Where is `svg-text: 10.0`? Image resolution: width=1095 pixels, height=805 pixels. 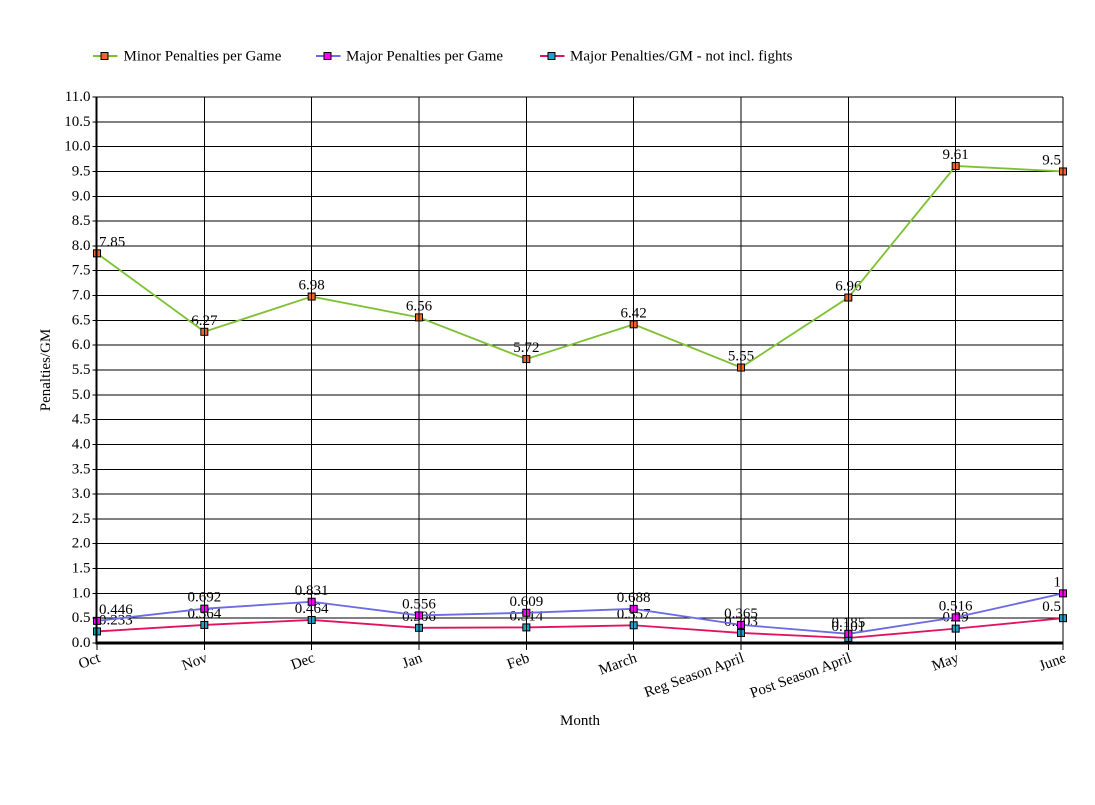 svg-text: 10.0 is located at coordinates (77, 147).